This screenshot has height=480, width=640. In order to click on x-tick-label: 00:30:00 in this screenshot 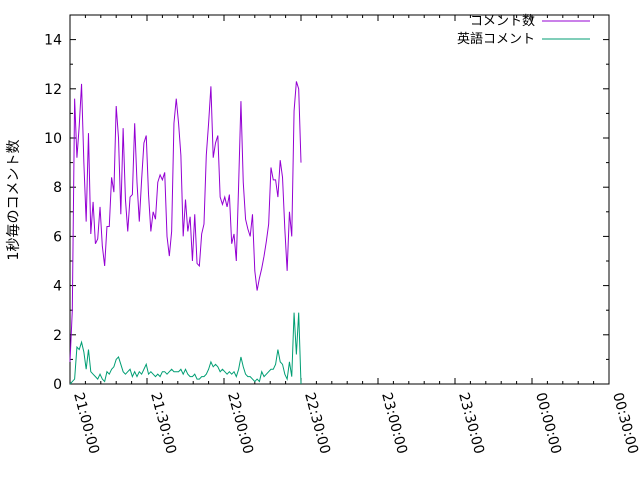, I will do `click(624, 423)`.